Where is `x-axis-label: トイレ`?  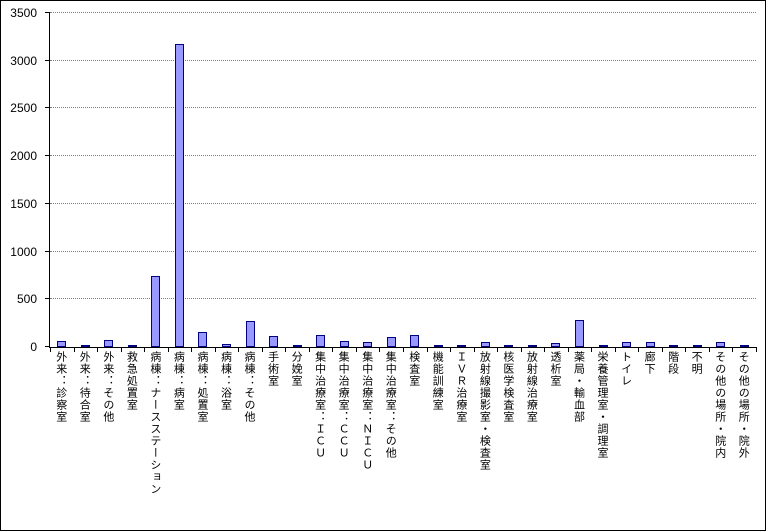
x-axis-label: トイレ is located at coordinates (625, 369).